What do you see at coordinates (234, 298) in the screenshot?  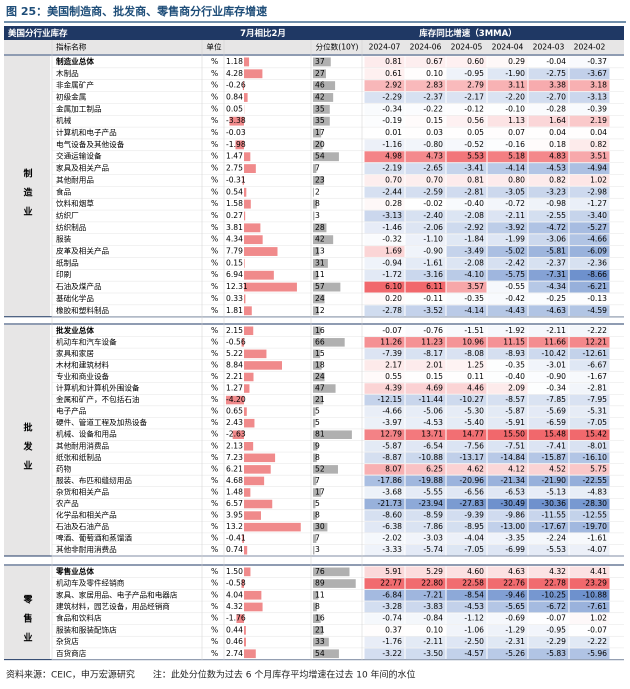 I see `change-value: 0.33` at bounding box center [234, 298].